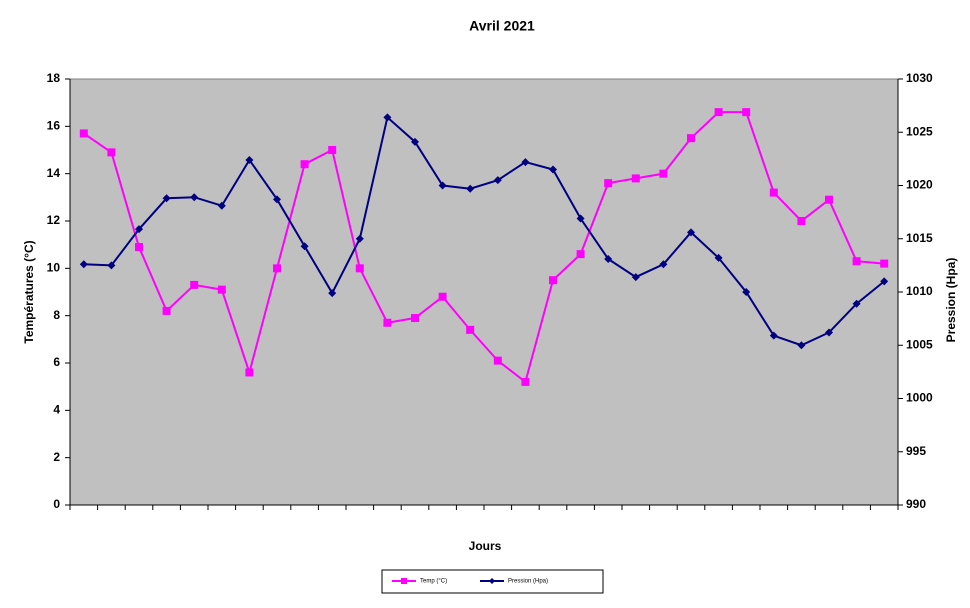 The height and width of the screenshot is (608, 970). What do you see at coordinates (951, 300) in the screenshot?
I see `y2-axis-label: Pression (Hpa)` at bounding box center [951, 300].